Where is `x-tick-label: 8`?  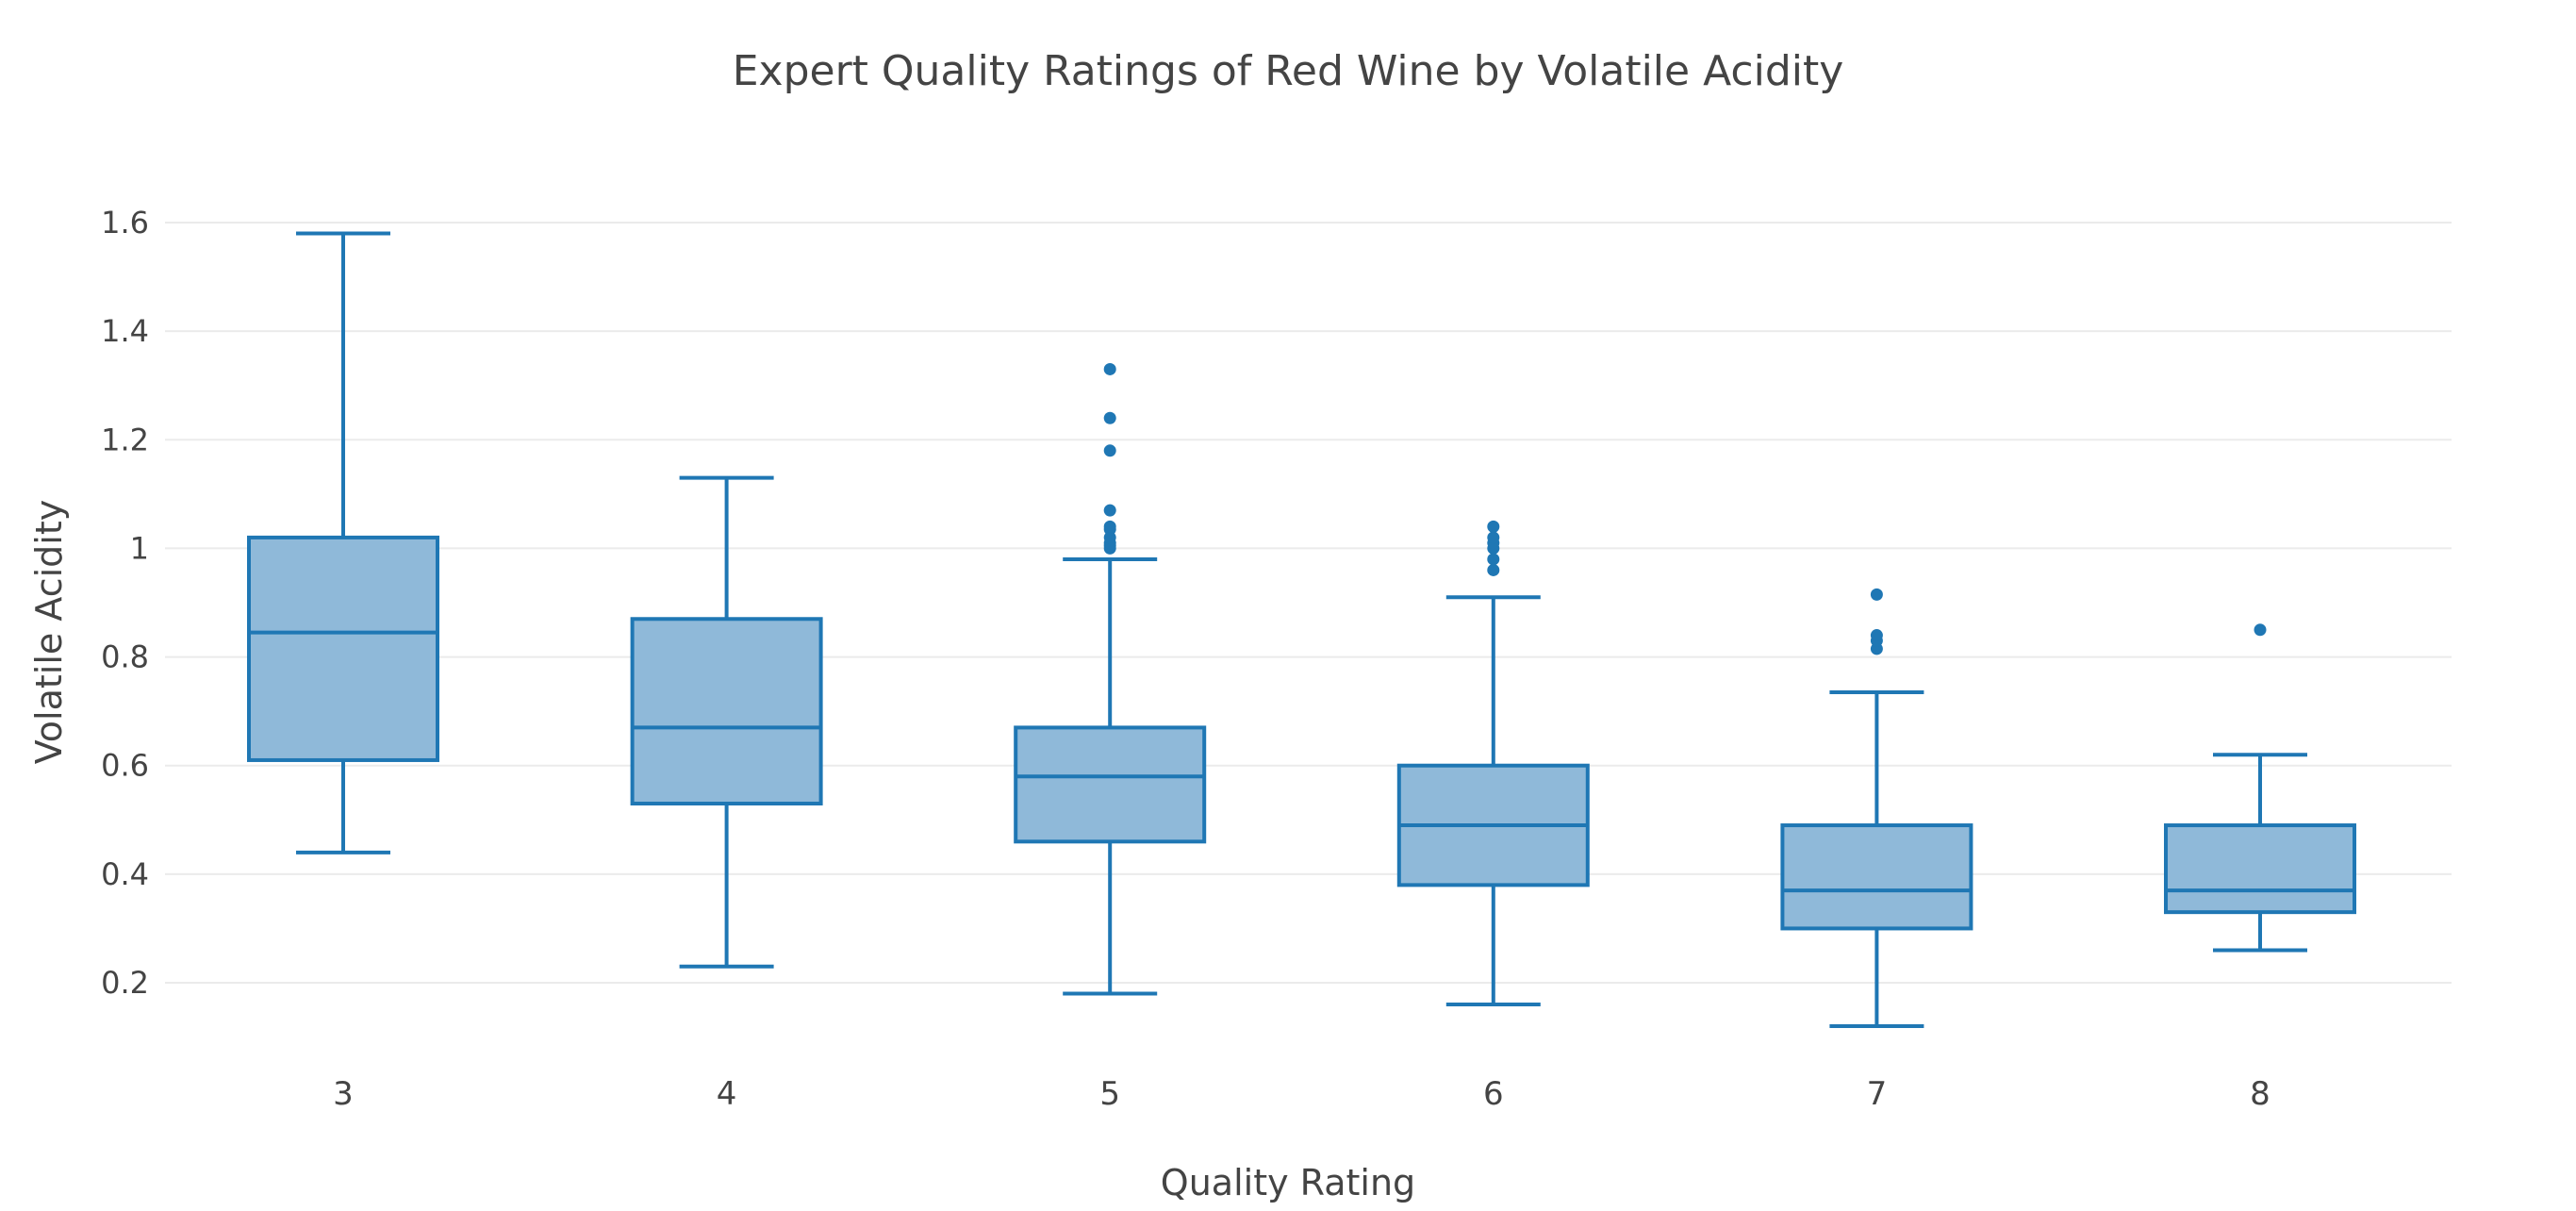 x-tick-label: 8 is located at coordinates (2260, 1094).